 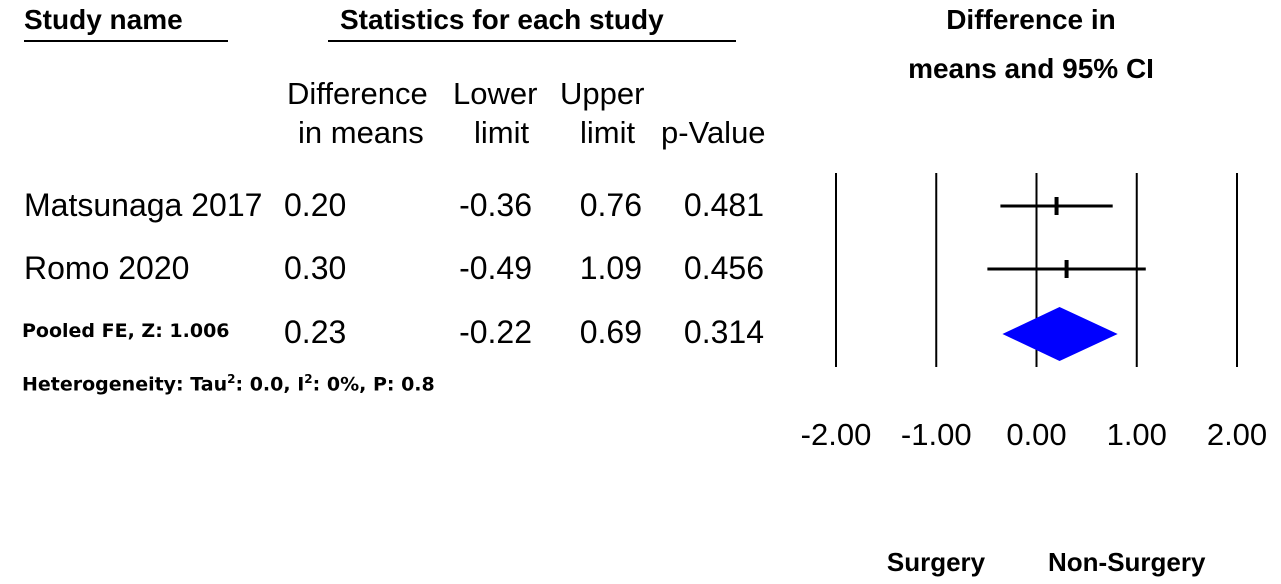 What do you see at coordinates (1060, 334) in the screenshot?
I see `pooled-diamond` at bounding box center [1060, 334].